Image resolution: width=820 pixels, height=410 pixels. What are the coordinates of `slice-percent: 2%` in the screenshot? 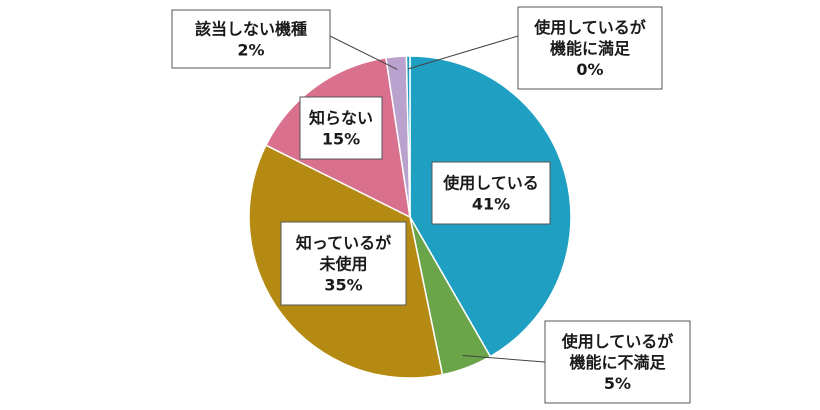 It's located at (250, 50).